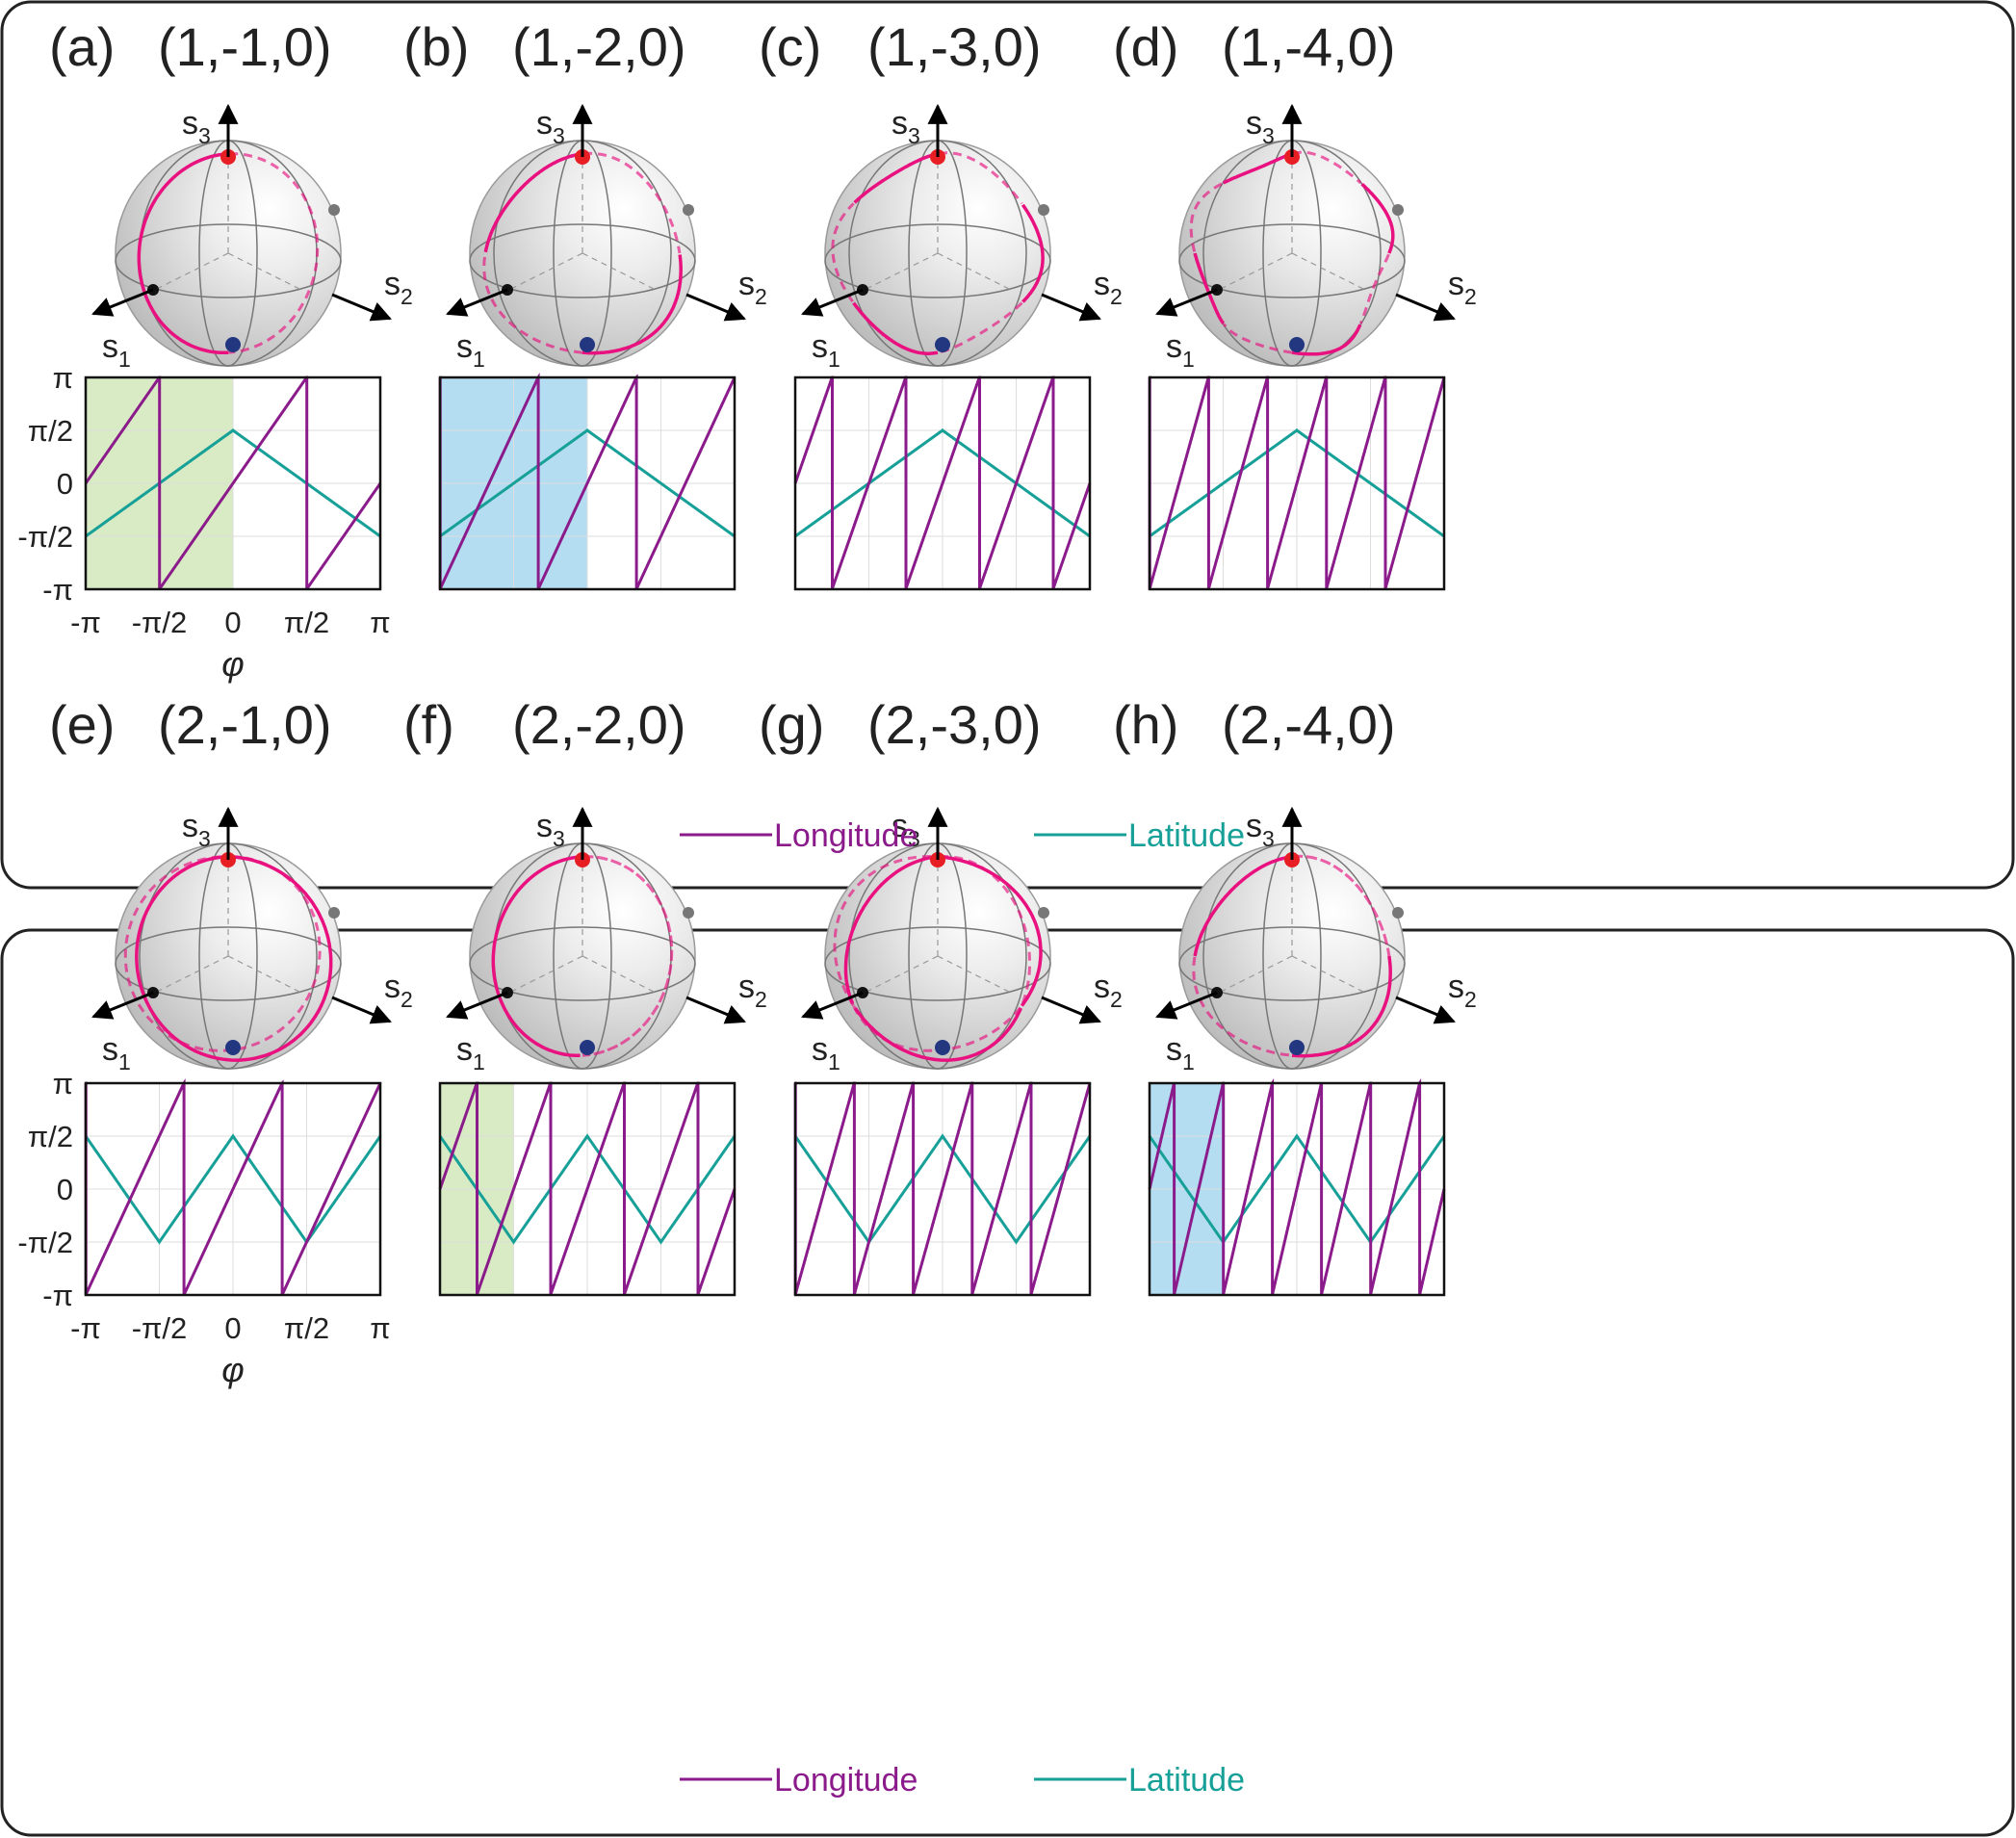 The width and height of the screenshot is (2016, 1838). I want to click on panel-title: (2,-3,0), so click(955, 724).